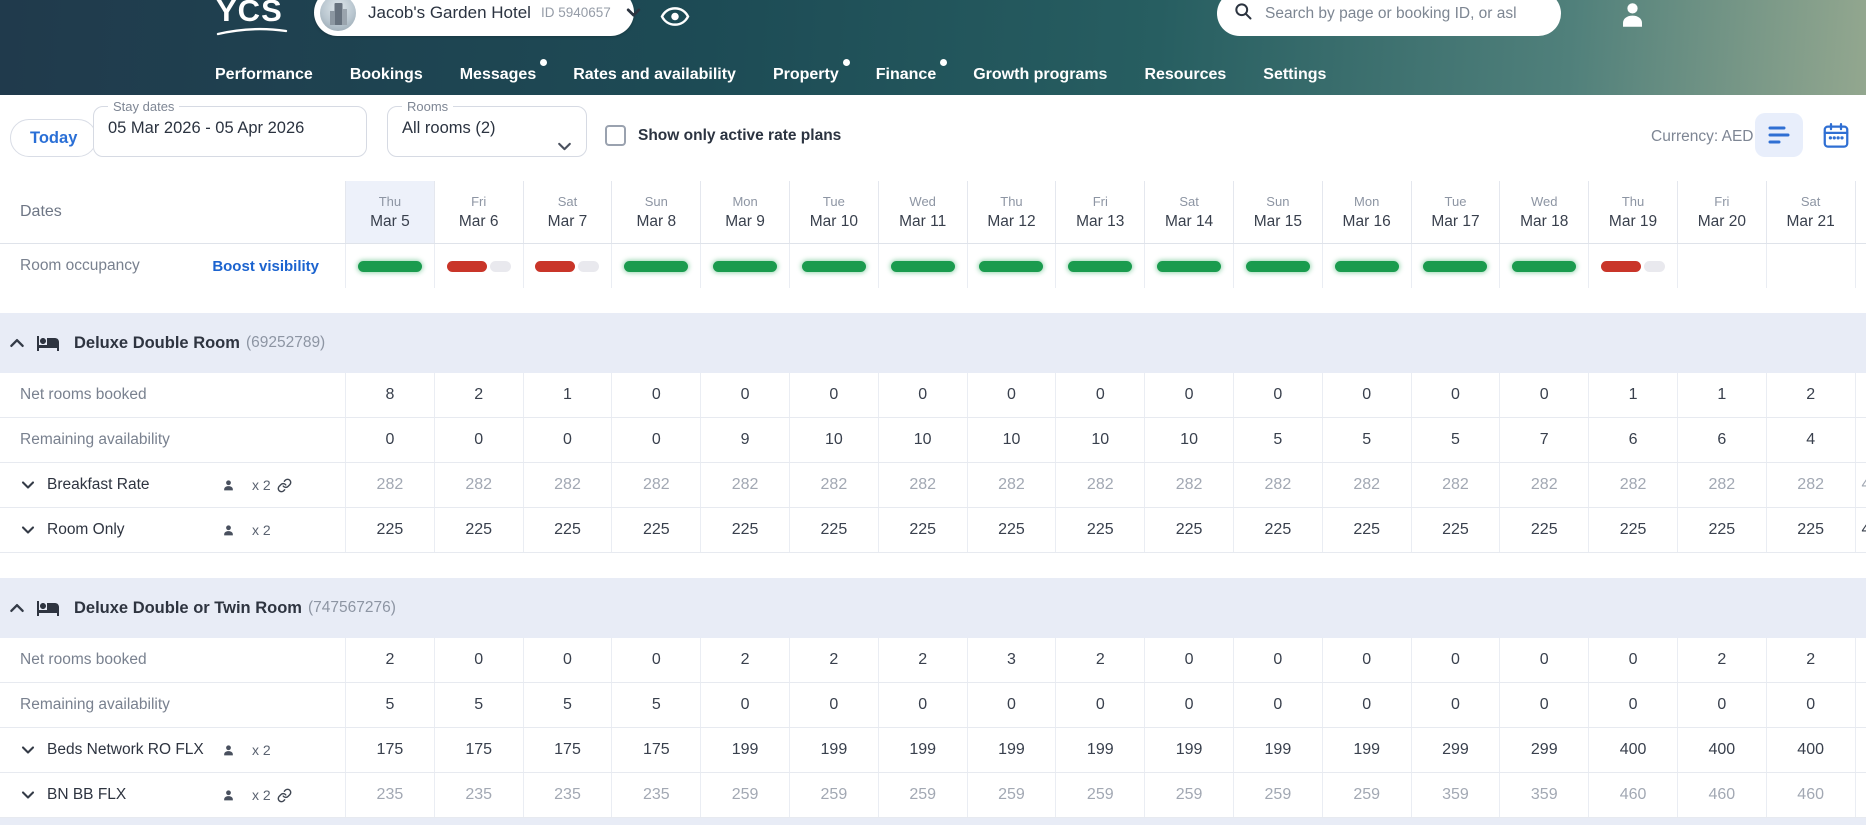 The width and height of the screenshot is (1866, 825). Describe the element at coordinates (264, 75) in the screenshot. I see `nav-item-performance: Performance` at that location.